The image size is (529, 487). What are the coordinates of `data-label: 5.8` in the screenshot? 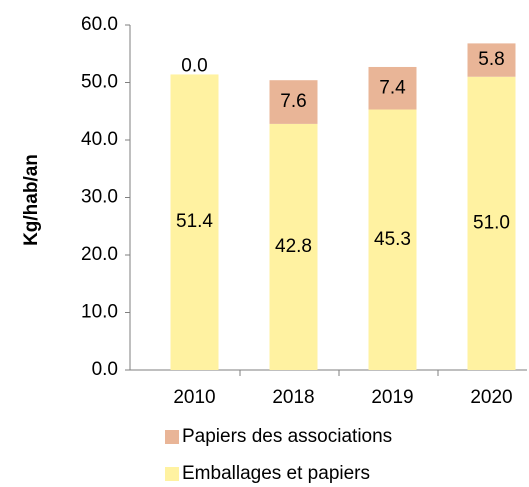 It's located at (491, 59).